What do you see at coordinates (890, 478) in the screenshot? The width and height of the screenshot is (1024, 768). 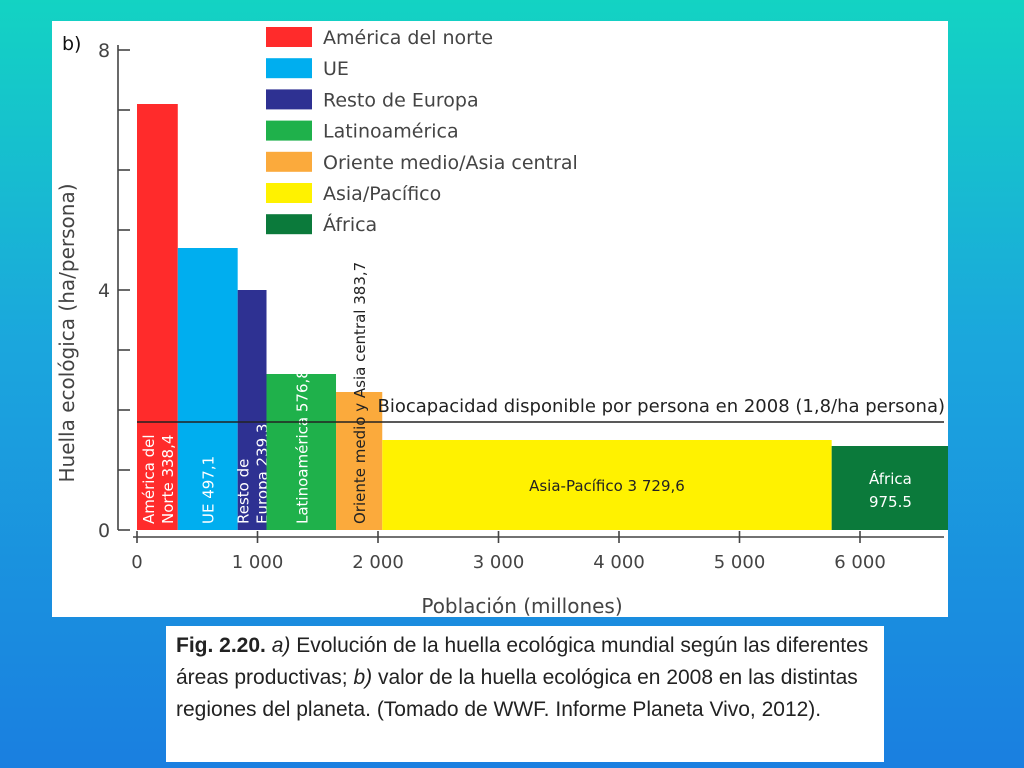 I see `bar-label: África` at bounding box center [890, 478].